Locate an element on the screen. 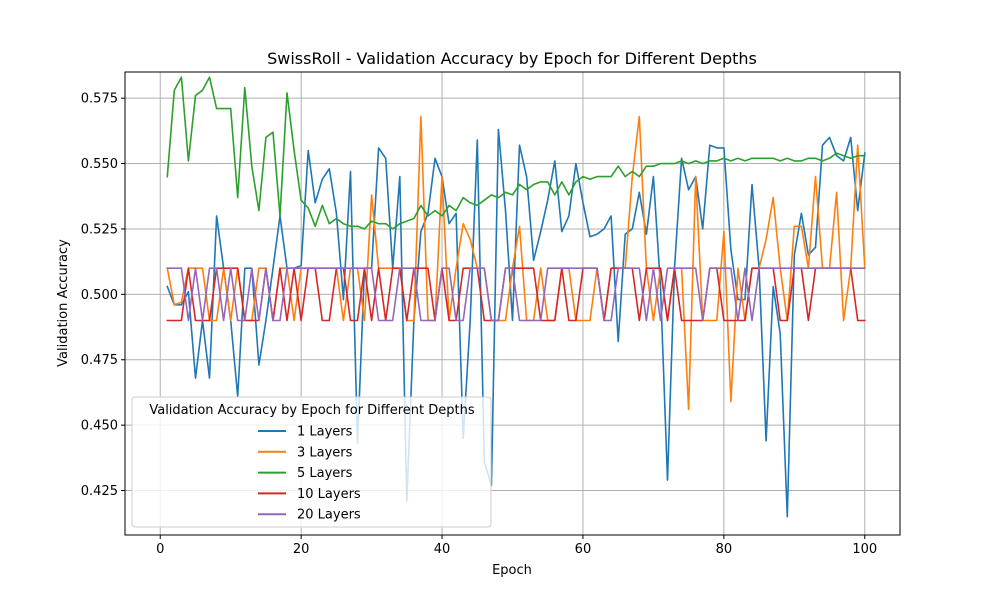 The image size is (1000, 600). y-tick-label: 0.425 is located at coordinates (99, 491).